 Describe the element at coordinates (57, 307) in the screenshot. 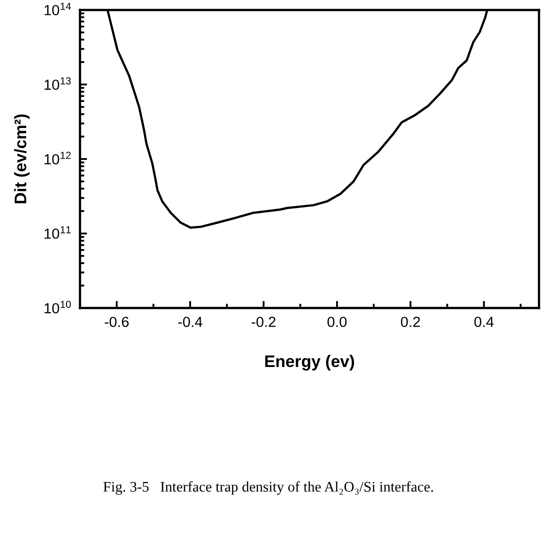

I see `y-tick-label: 10$^{10}$` at that location.